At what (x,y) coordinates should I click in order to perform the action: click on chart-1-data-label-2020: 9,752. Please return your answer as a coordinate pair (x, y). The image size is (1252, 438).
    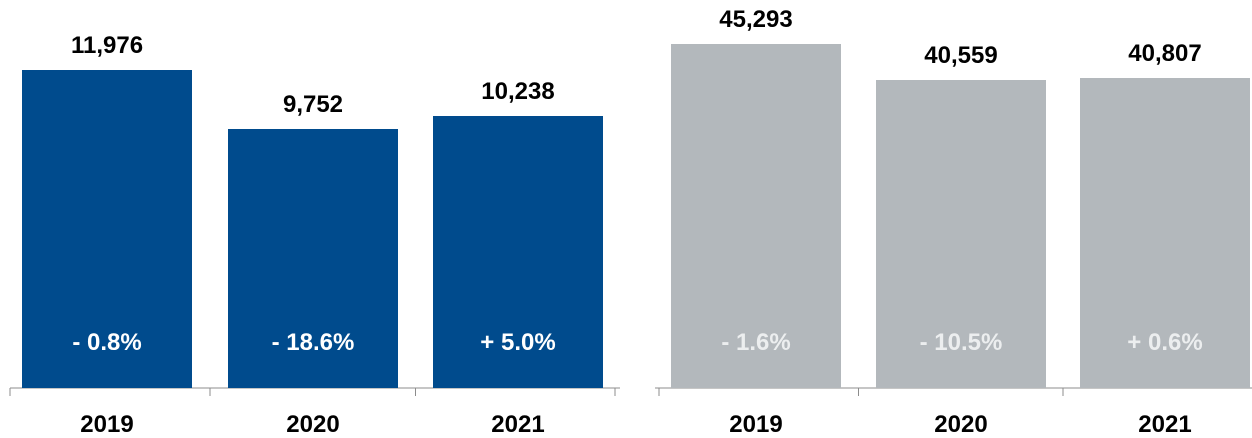
    Looking at the image, I should click on (313, 104).